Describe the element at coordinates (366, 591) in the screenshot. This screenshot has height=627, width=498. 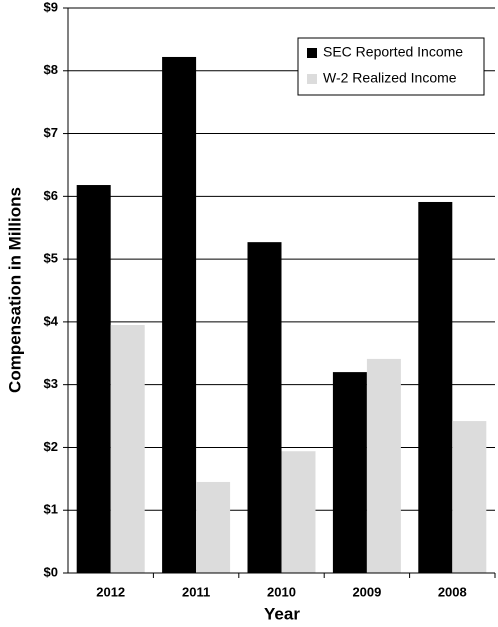
I see `x-tick-label: 2009` at that location.